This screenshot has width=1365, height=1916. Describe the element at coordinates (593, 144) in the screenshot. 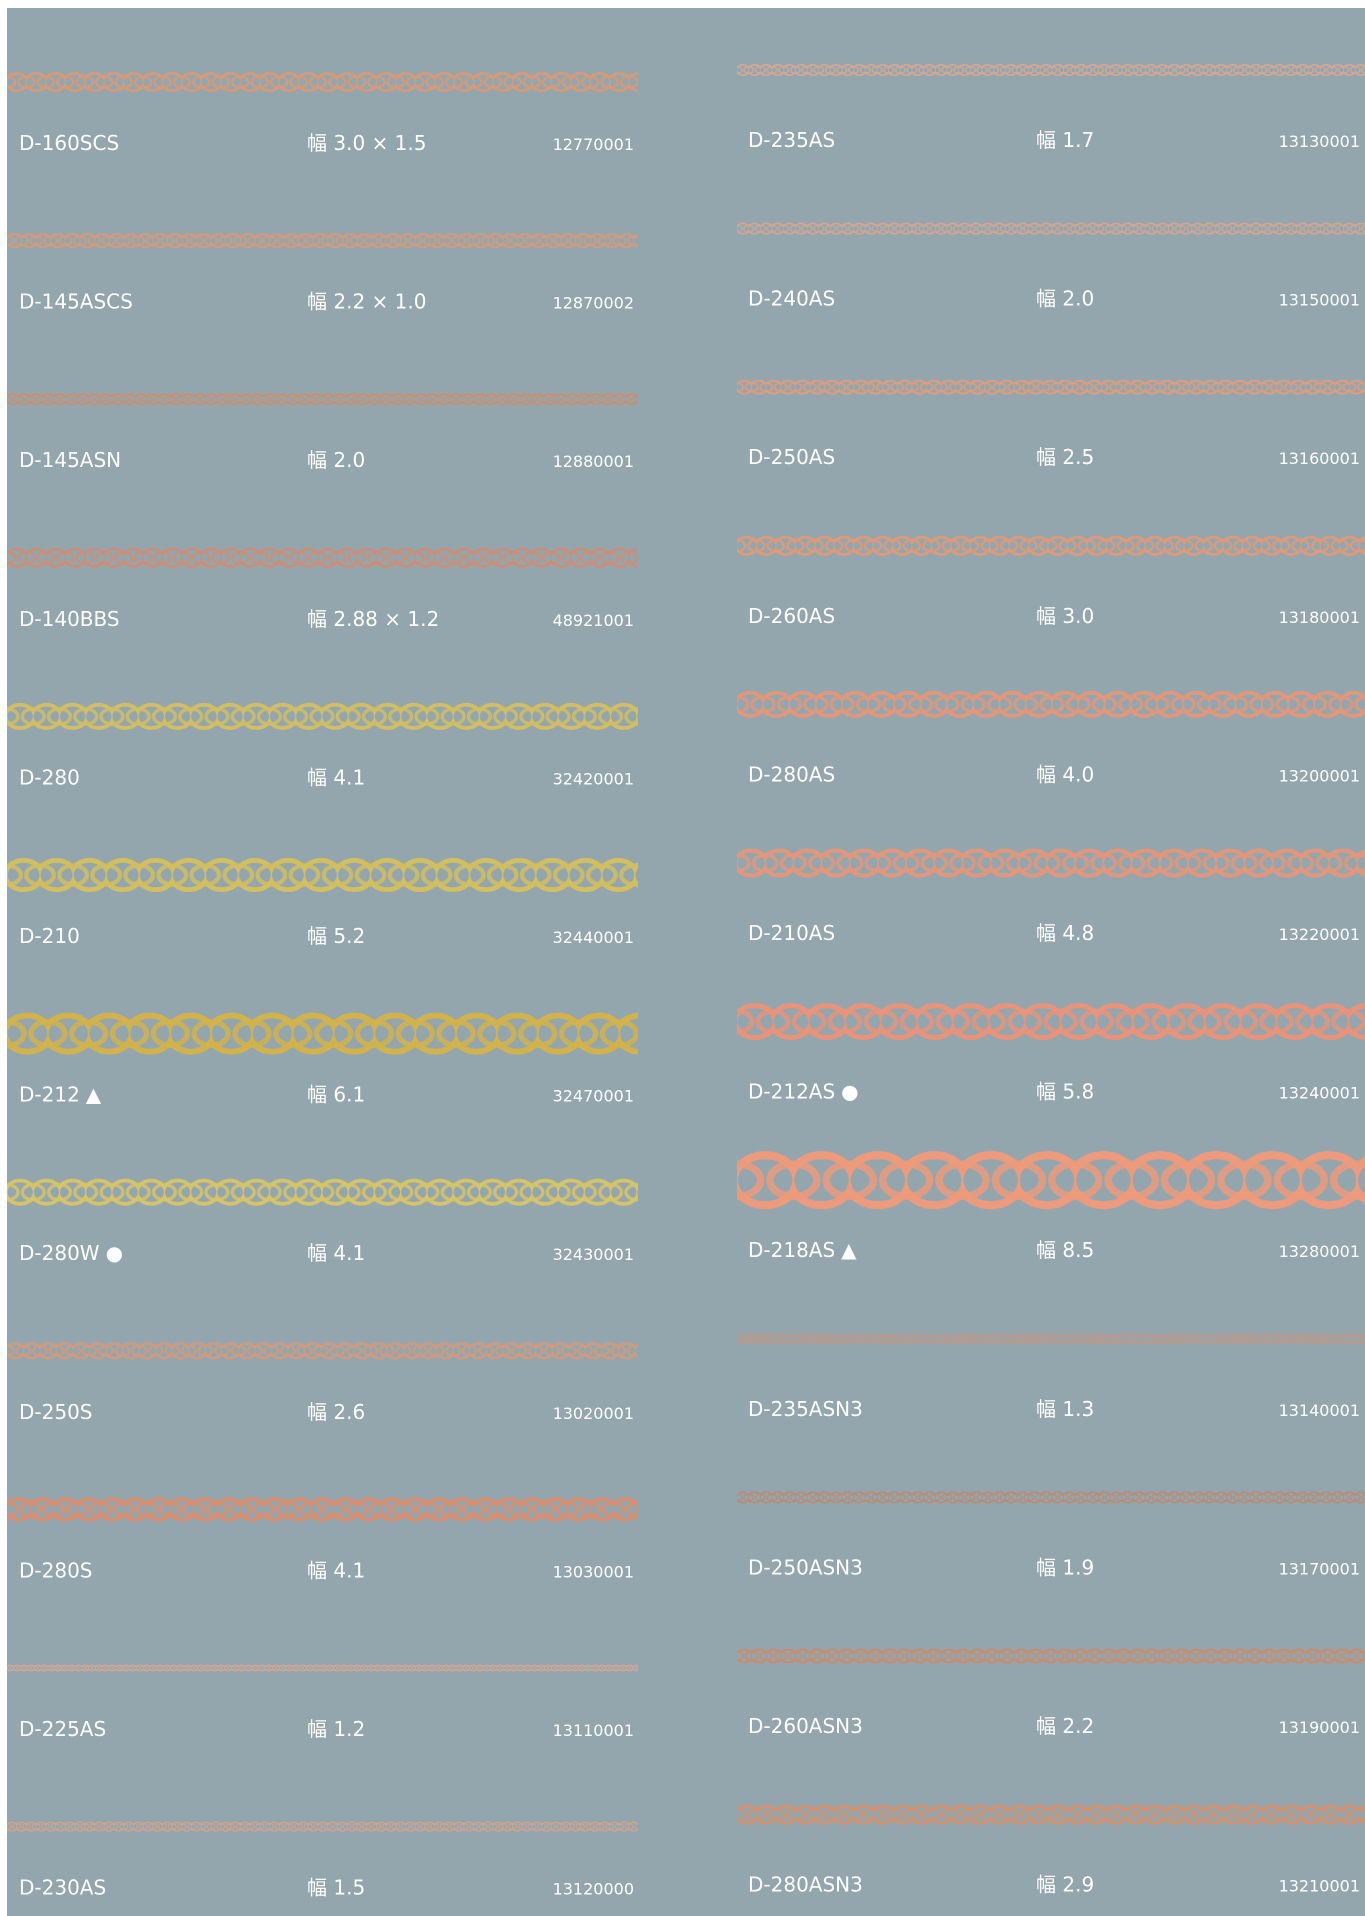

I see `product-number: 12770001` at that location.